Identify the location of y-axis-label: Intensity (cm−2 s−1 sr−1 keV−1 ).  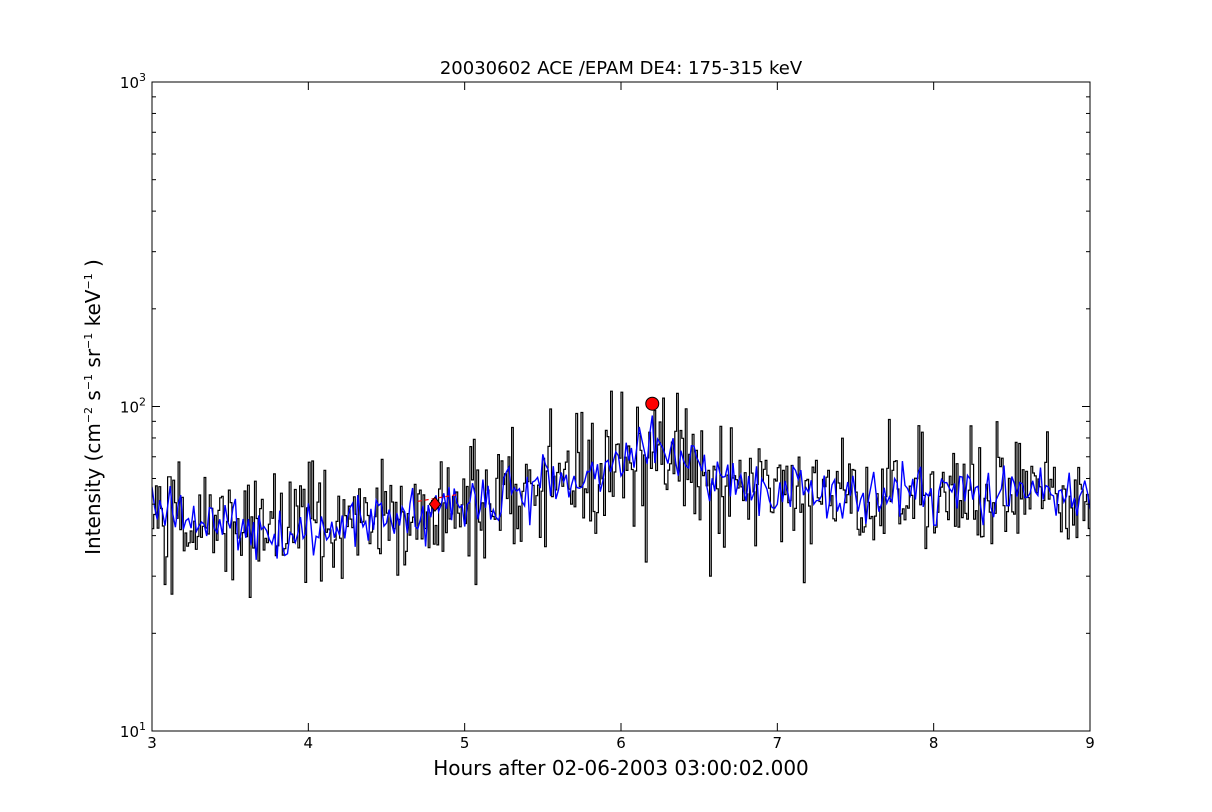
(93, 407).